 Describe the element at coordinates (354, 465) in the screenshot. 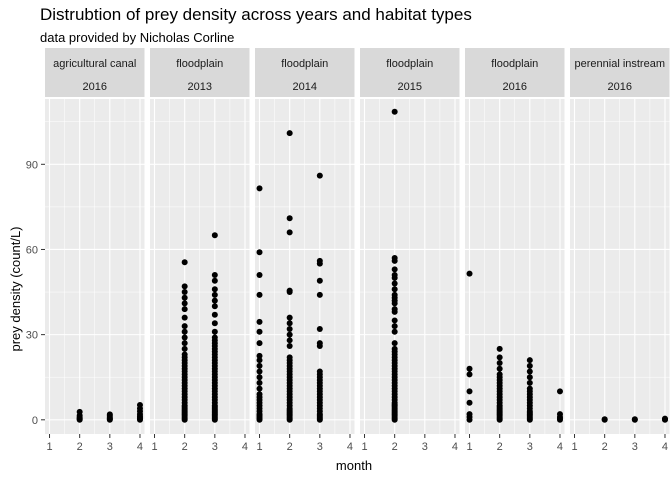

I see `x-axis-title: month` at that location.